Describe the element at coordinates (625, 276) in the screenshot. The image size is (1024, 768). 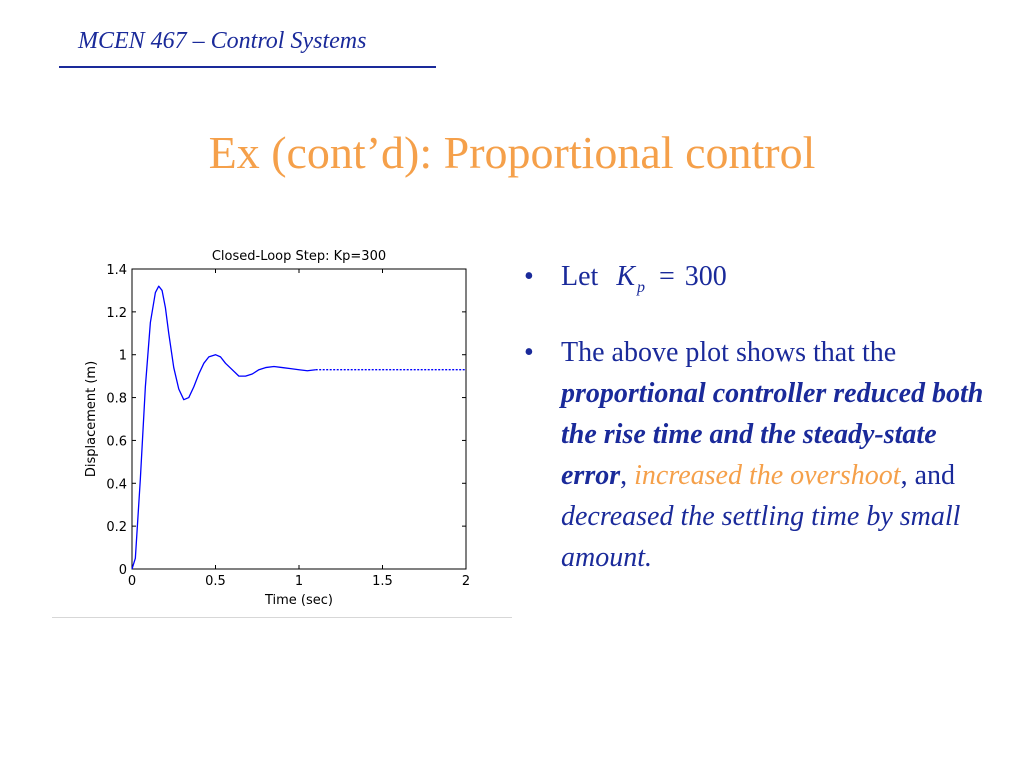
I see `kp-symbol: K` at that location.